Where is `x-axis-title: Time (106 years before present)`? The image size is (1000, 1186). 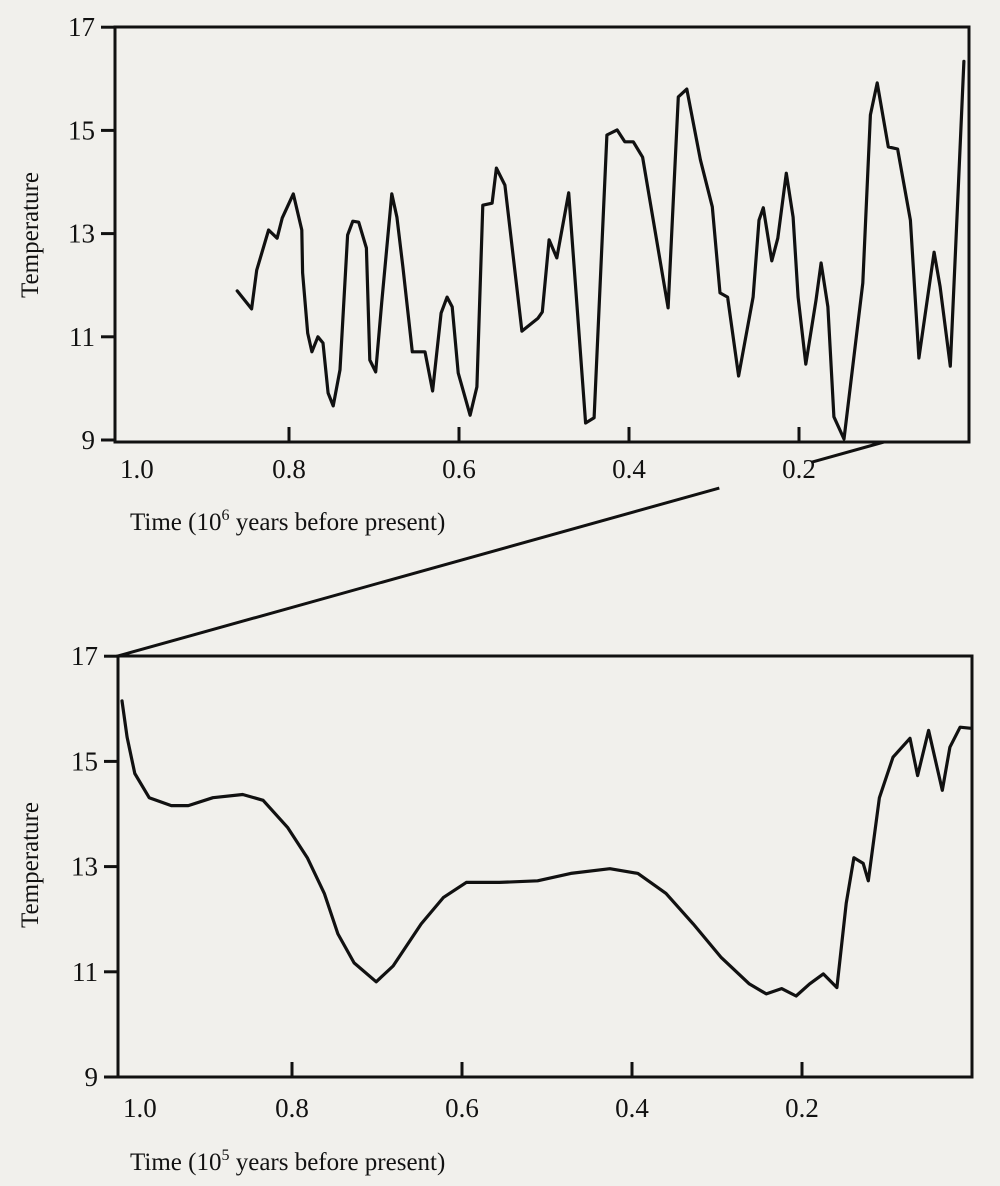
x-axis-title: Time (106 years before present) is located at coordinates (287, 521).